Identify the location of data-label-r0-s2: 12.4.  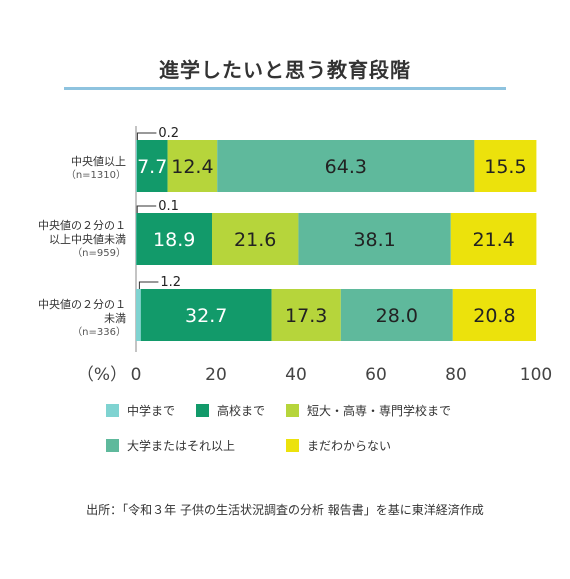
(192, 167).